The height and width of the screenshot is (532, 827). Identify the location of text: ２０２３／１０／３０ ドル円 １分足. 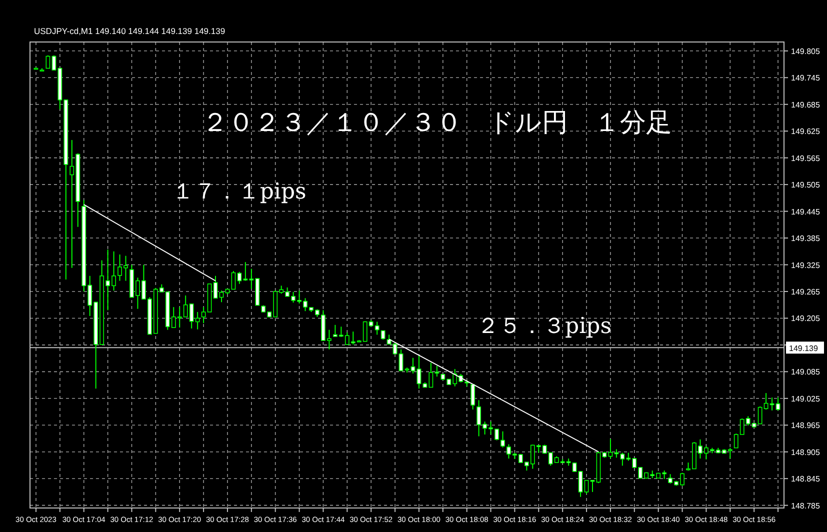
(437, 123).